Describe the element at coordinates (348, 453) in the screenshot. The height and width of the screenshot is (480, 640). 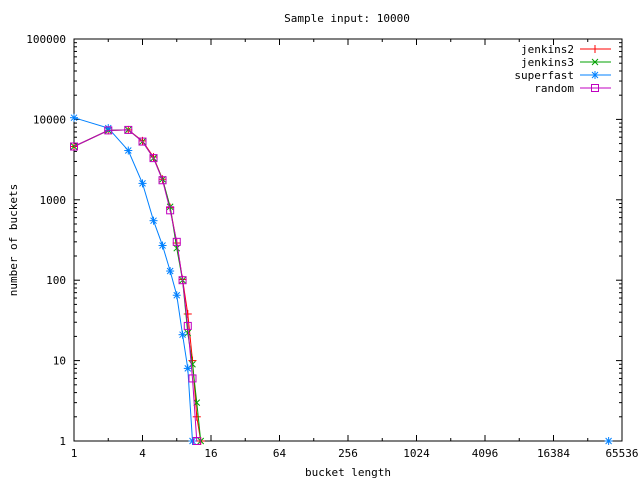
I see `x-tick-label: 256` at that location.